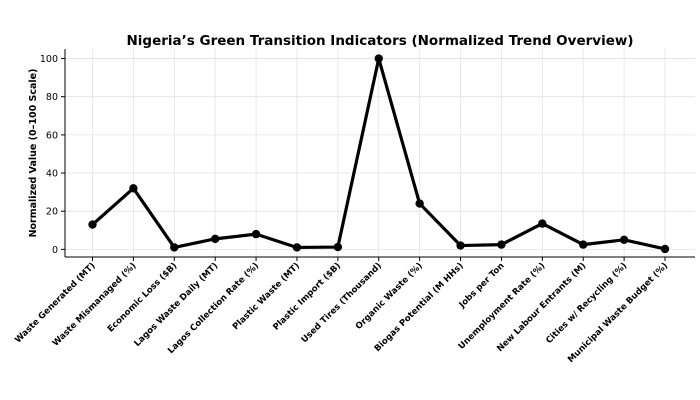  I want to click on y-axis-label: Normalized Value (0–100 Scale), so click(33, 153).